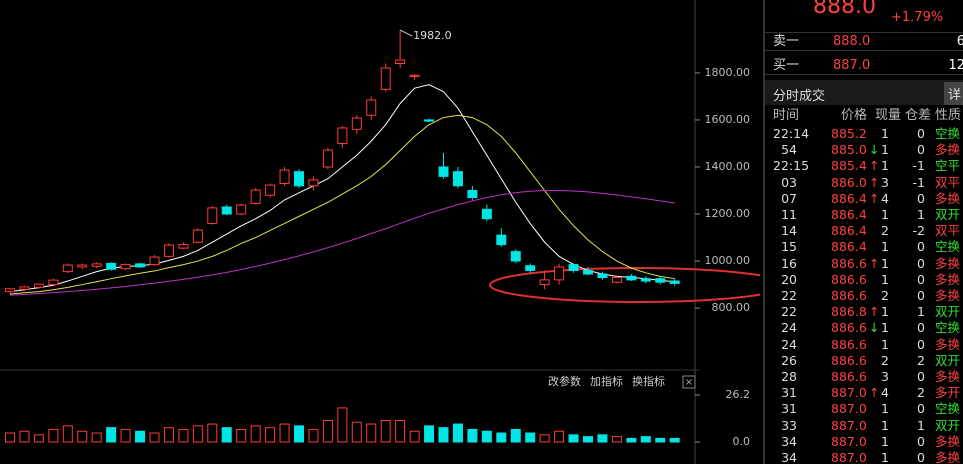 The height and width of the screenshot is (464, 963). What do you see at coordinates (789, 214) in the screenshot?
I see `time: 11` at bounding box center [789, 214].